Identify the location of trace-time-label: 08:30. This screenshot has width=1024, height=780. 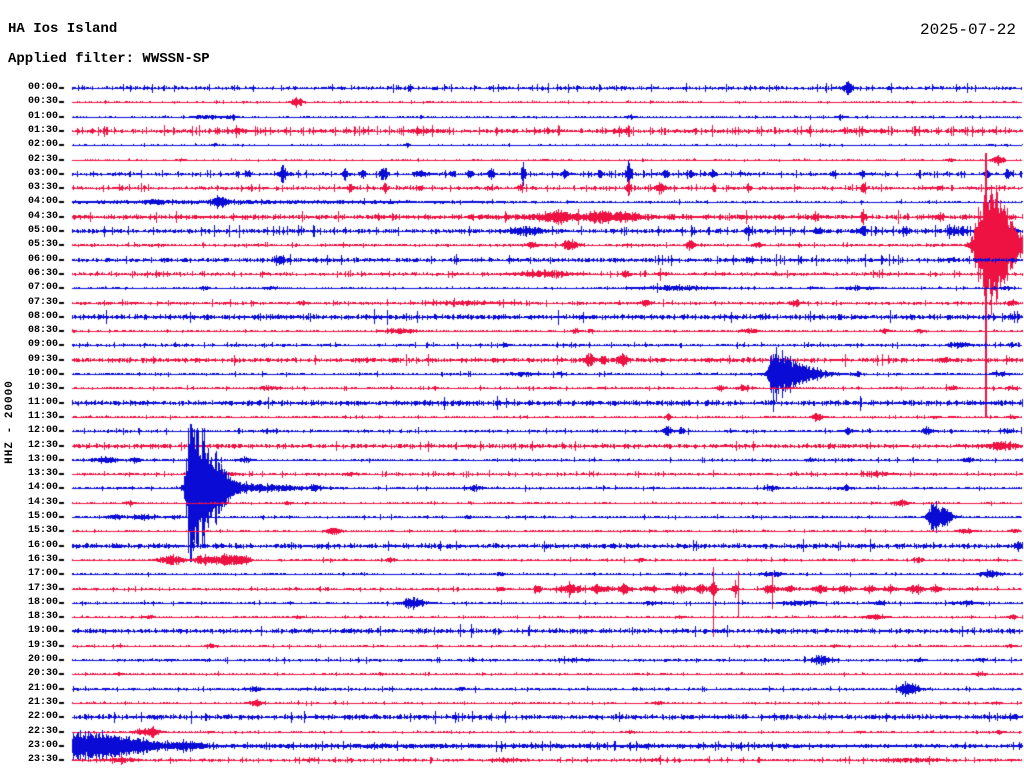
(42, 331).